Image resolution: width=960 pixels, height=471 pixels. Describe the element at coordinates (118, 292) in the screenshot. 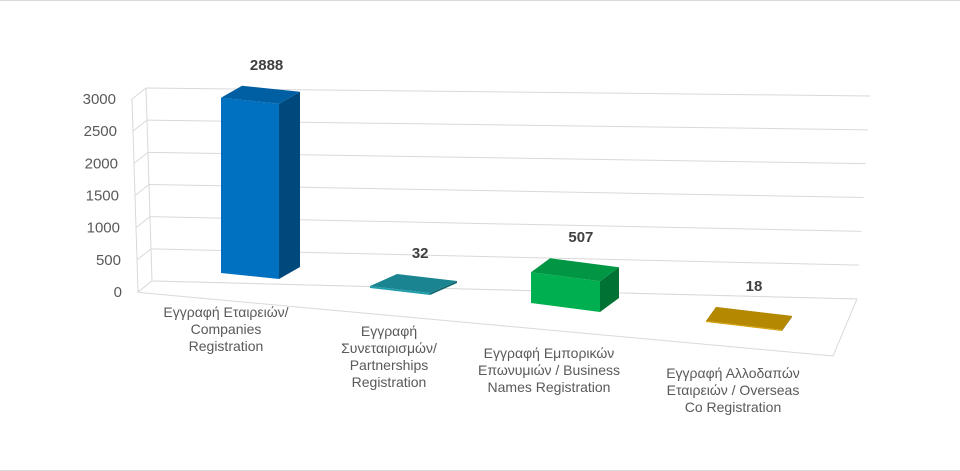

I see `y-tick-label: 0` at that location.